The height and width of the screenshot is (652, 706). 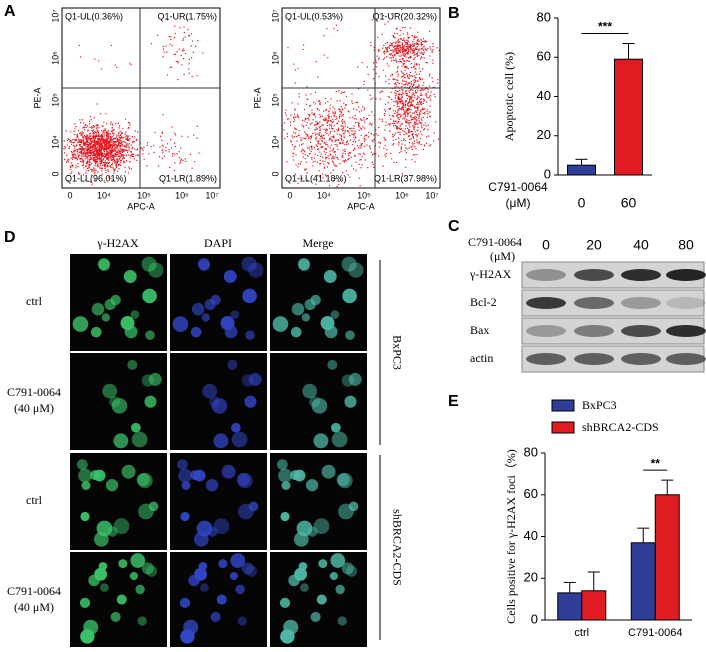 What do you see at coordinates (453, 401) in the screenshot?
I see `panel-label: E` at bounding box center [453, 401].